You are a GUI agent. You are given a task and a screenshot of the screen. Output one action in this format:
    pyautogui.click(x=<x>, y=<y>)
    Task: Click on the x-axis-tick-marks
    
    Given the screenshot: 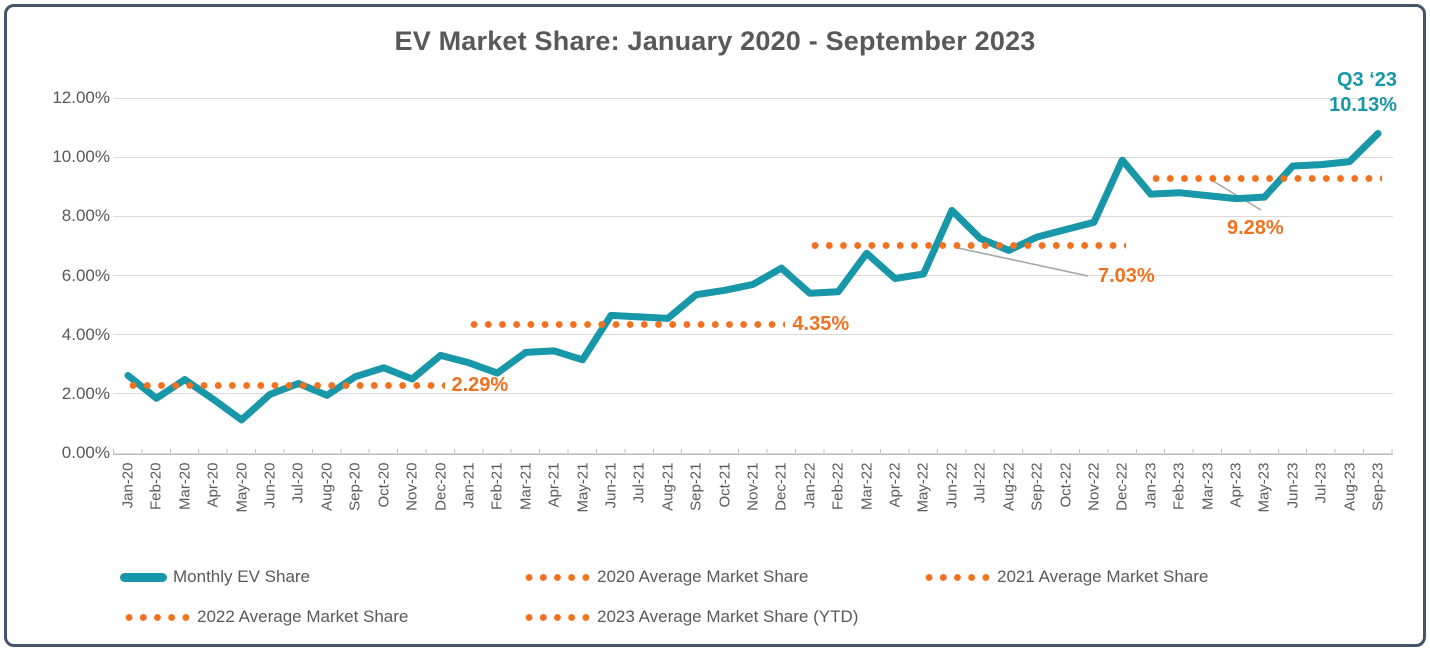 What is the action you would take?
    pyautogui.click(x=753, y=452)
    